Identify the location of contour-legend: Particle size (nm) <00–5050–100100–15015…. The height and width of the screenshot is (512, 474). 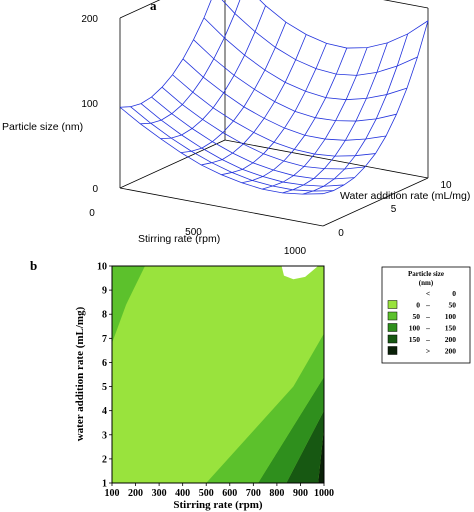
(426, 315).